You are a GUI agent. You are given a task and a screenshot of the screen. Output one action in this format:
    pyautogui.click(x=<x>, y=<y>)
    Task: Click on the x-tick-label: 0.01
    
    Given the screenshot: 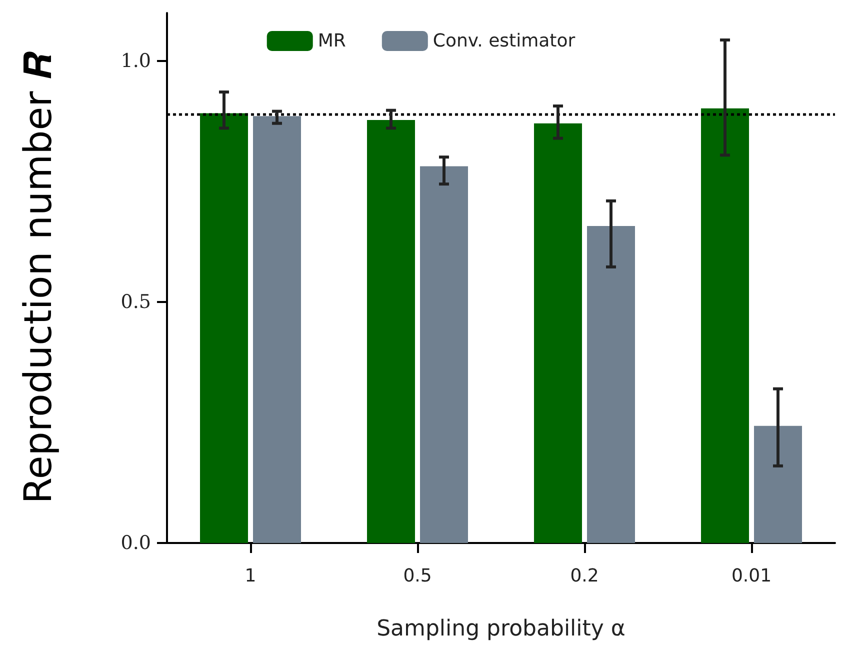 What is the action you would take?
    pyautogui.click(x=751, y=576)
    